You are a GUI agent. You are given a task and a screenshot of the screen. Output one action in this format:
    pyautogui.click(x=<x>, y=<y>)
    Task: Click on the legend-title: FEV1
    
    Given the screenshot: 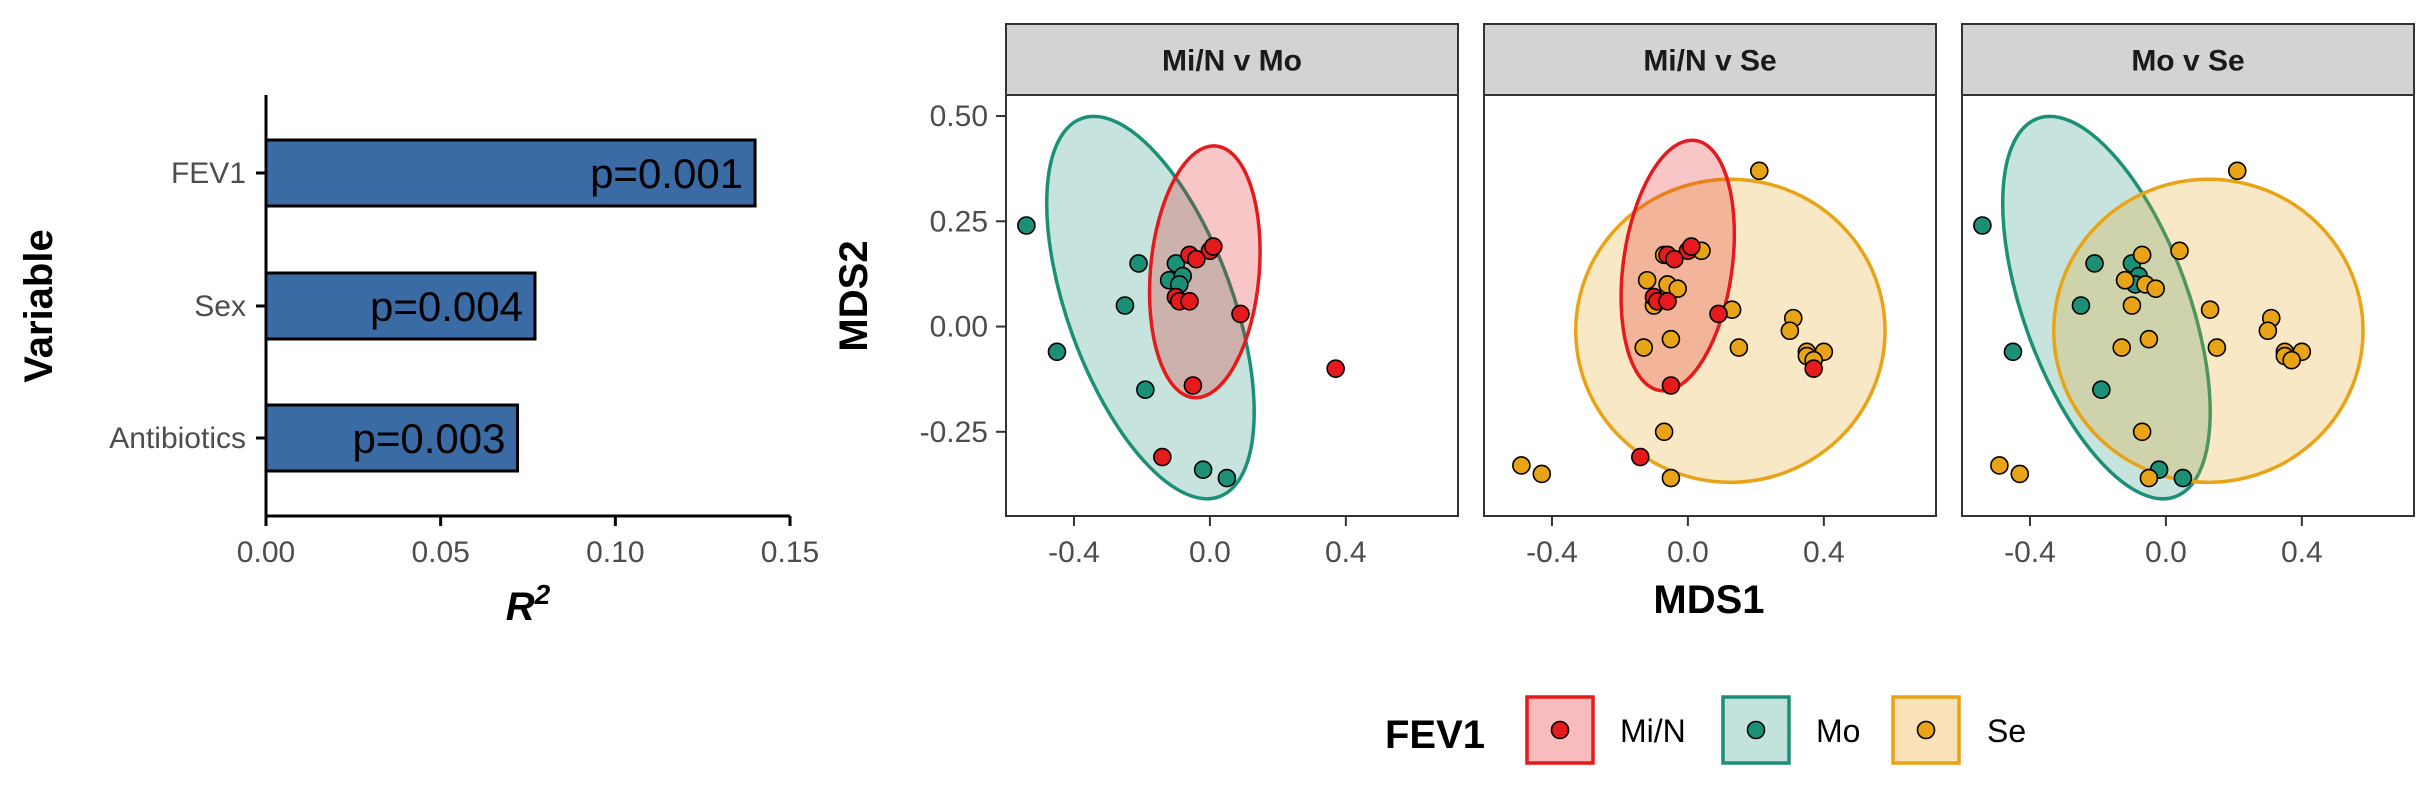 What is the action you would take?
    pyautogui.click(x=1435, y=735)
    